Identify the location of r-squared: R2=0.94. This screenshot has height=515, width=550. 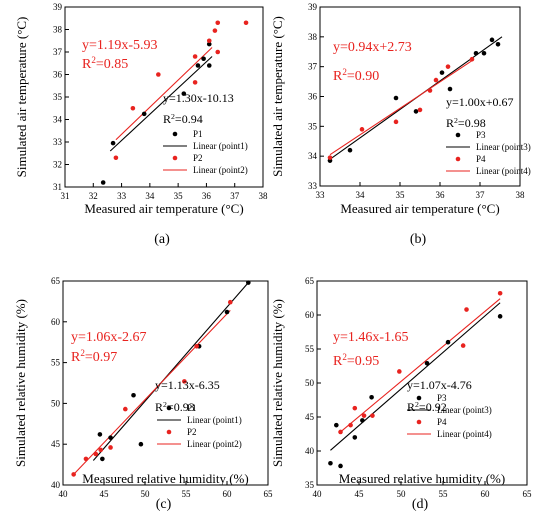
(183, 119).